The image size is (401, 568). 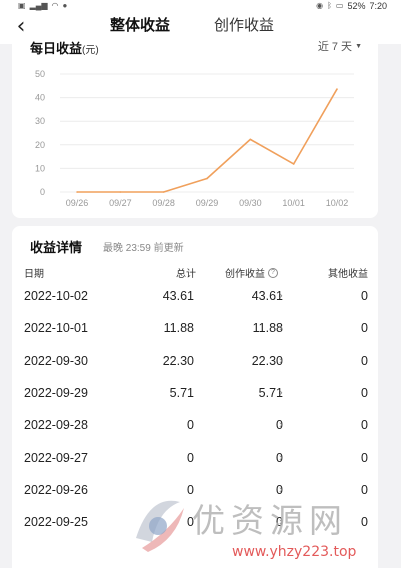 What do you see at coordinates (178, 296) in the screenshot?
I see `row-total: 43.61` at bounding box center [178, 296].